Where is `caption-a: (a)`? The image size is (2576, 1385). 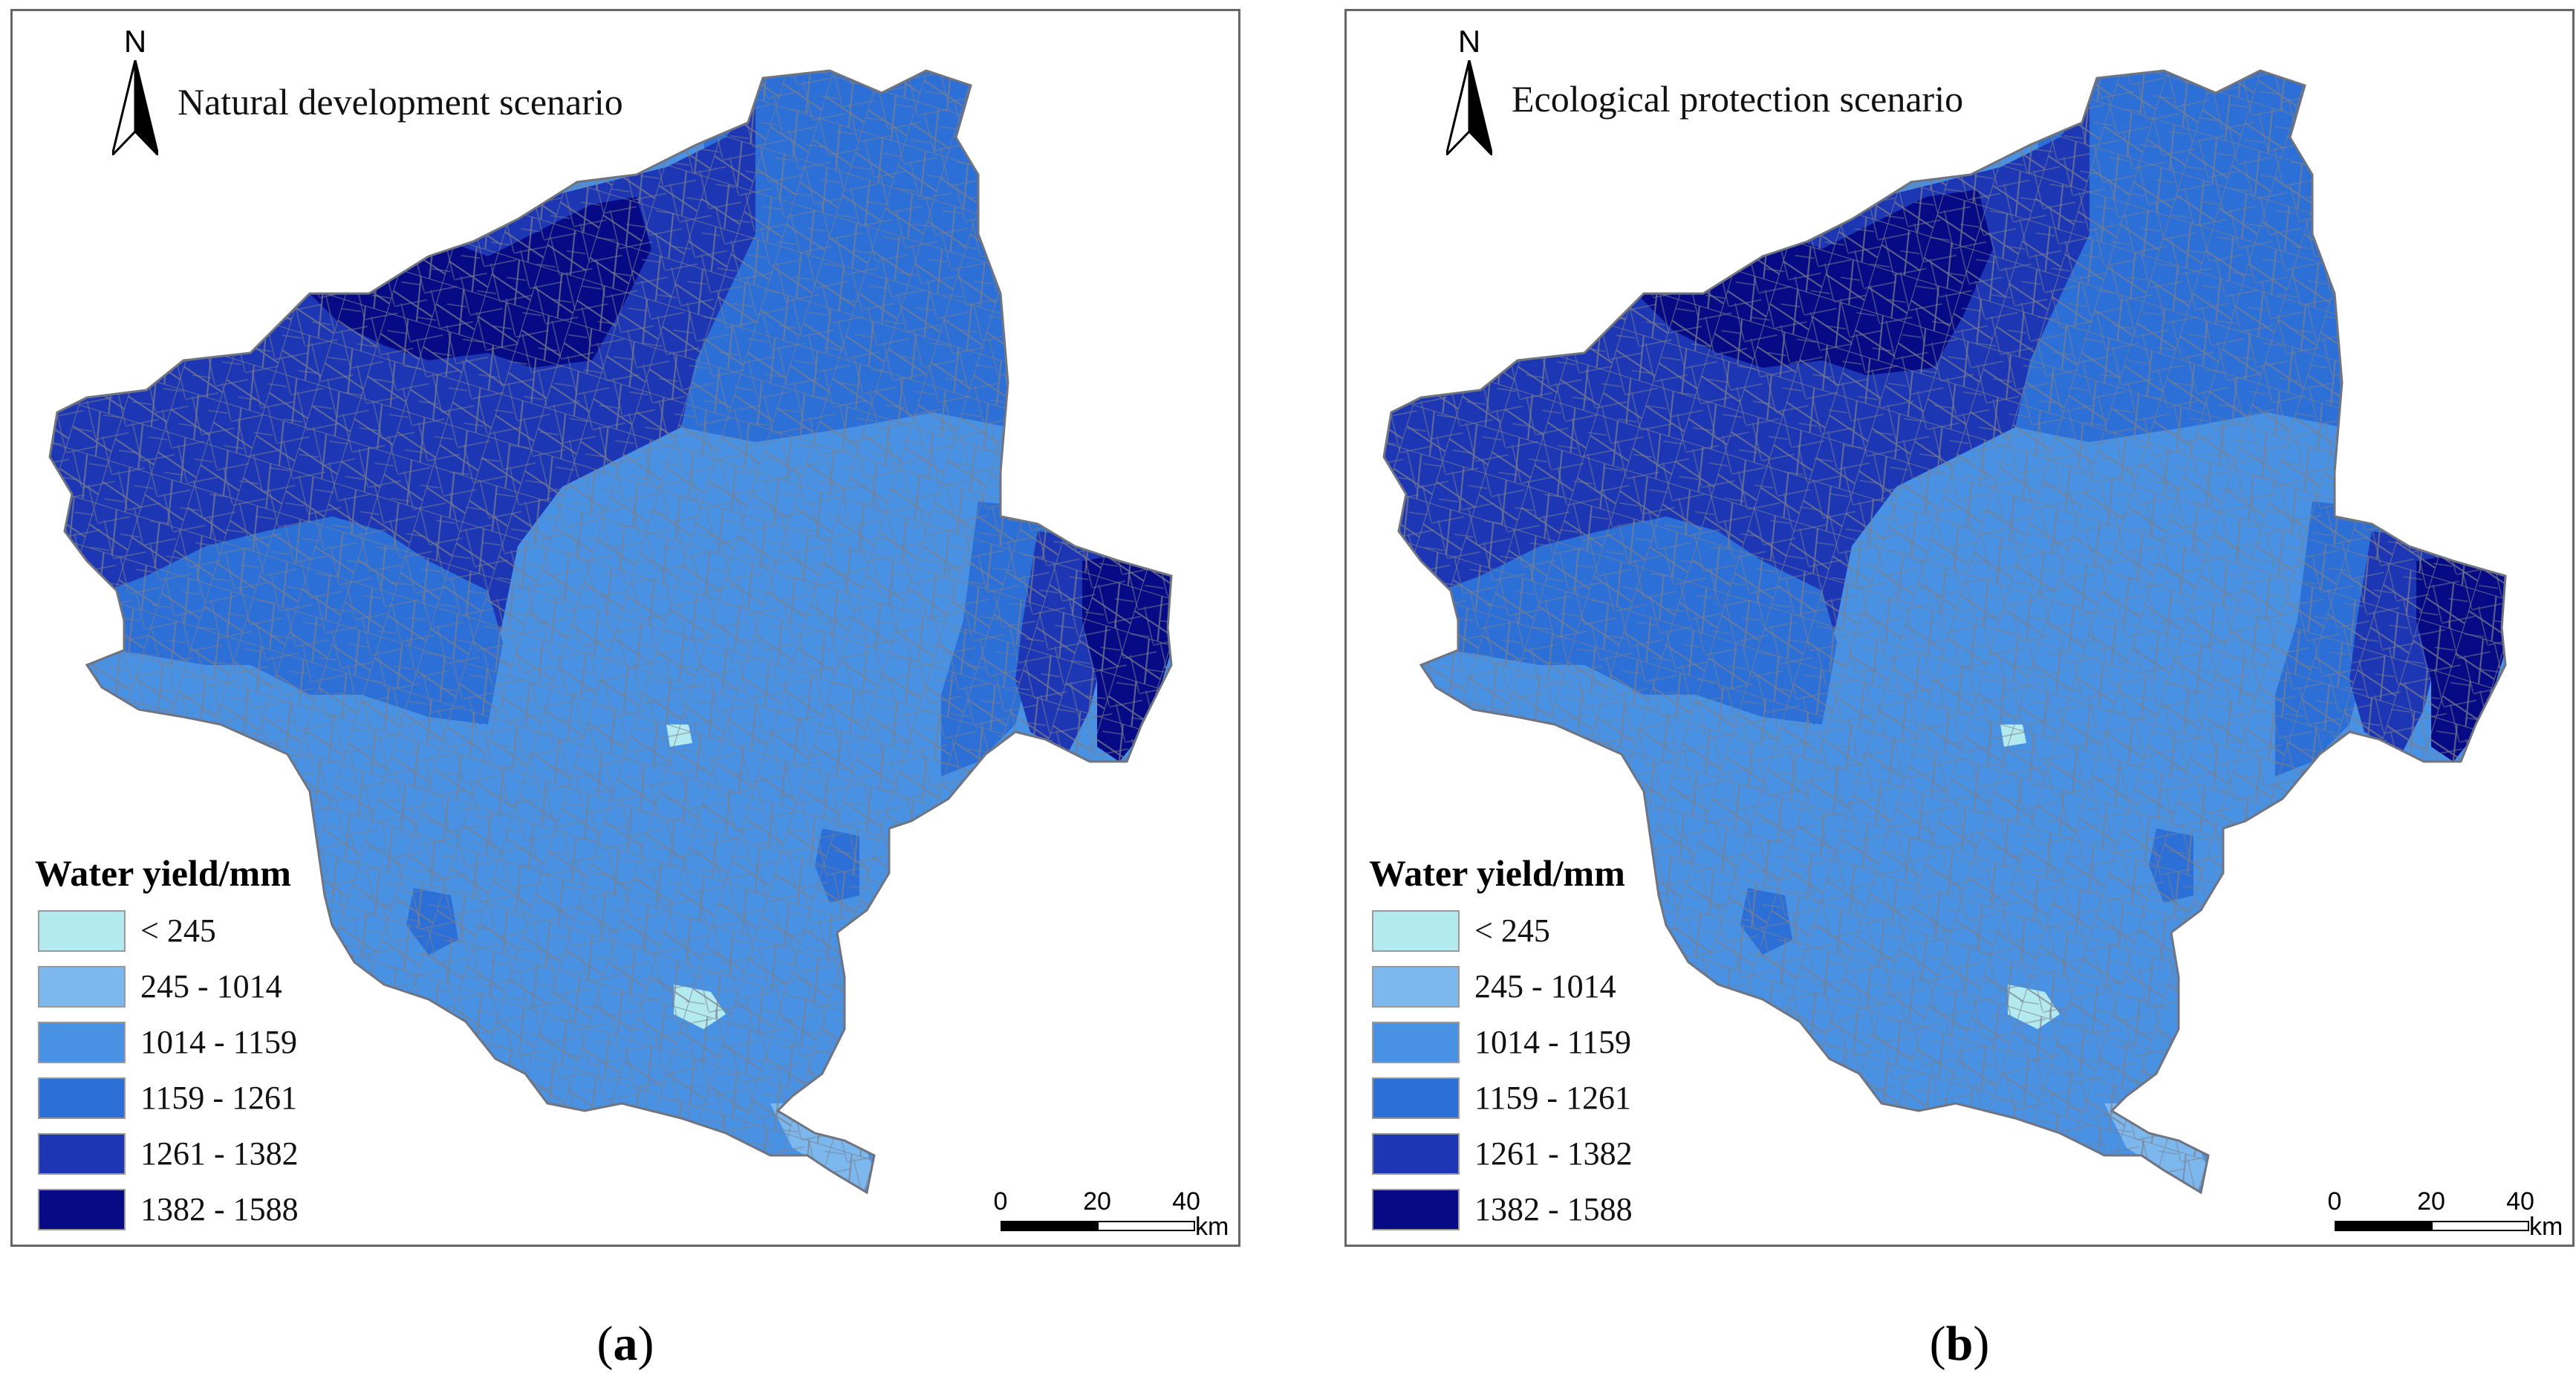 caption-a: (a) is located at coordinates (625, 1344).